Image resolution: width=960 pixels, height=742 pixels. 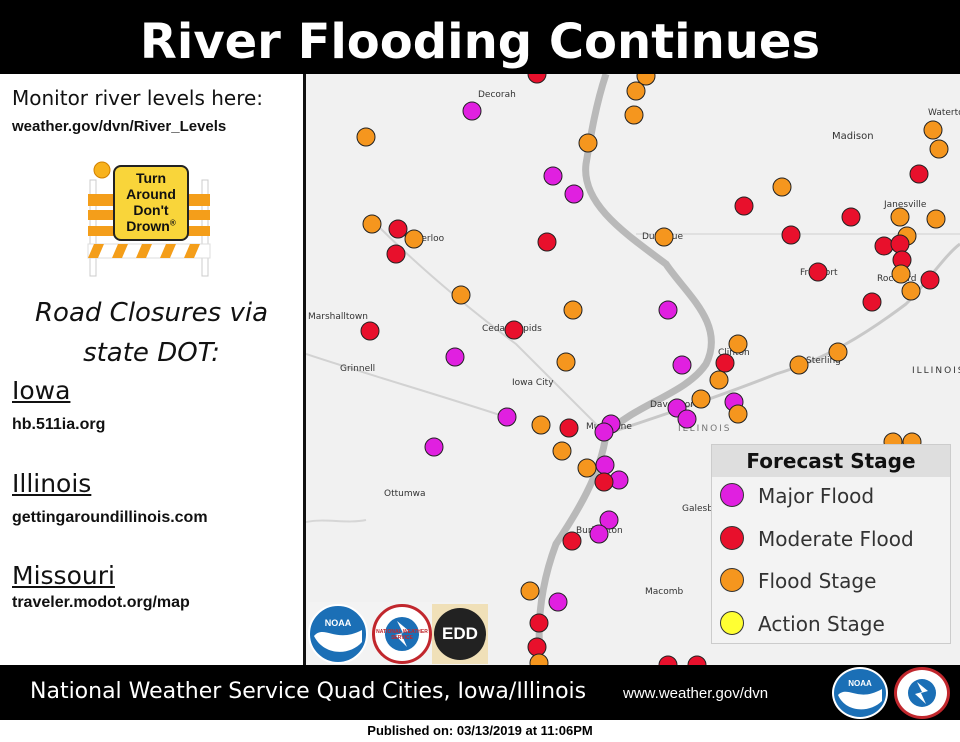 I want to click on edd-logo-bg: EDD, so click(x=460, y=634).